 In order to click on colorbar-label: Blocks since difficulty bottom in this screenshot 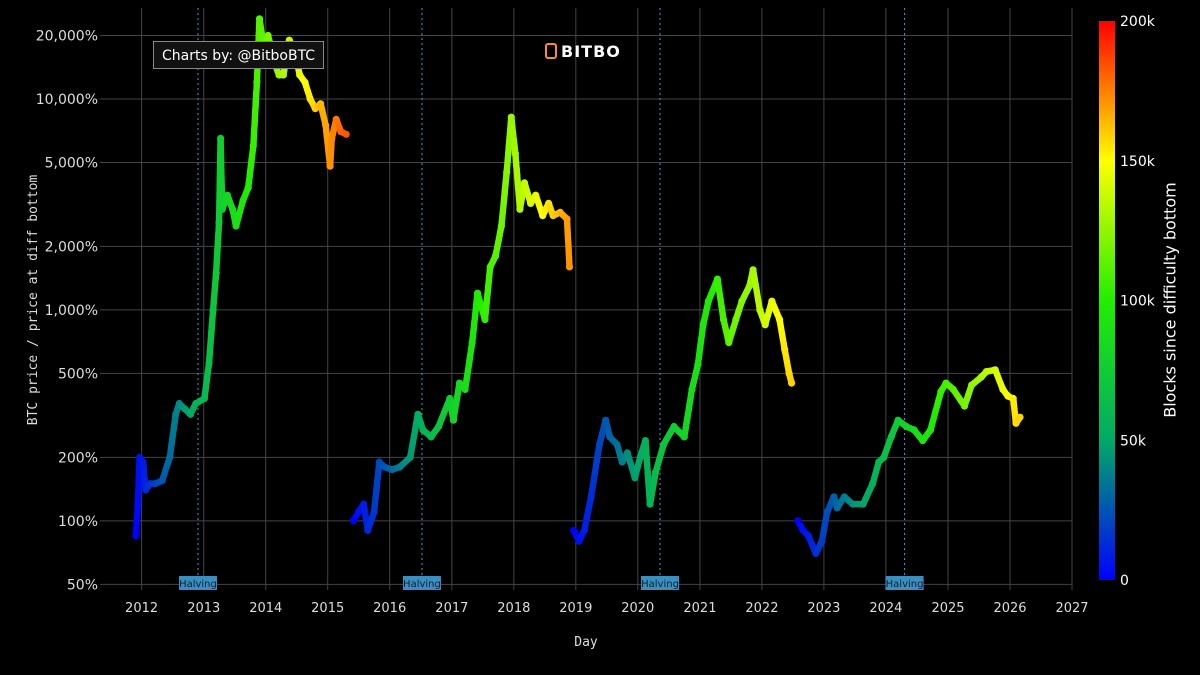, I will do `click(1170, 300)`.